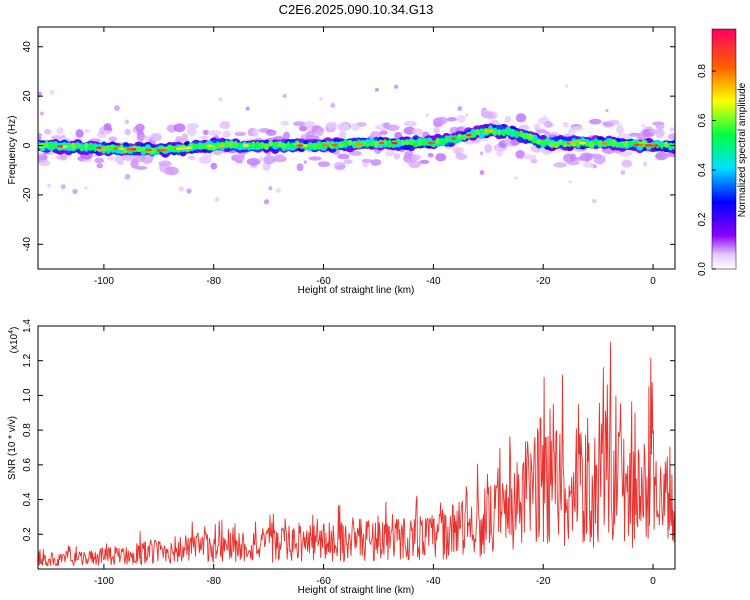  What do you see at coordinates (356, 290) in the screenshot?
I see `spectrogram-x-label: Height of straight line (km)` at bounding box center [356, 290].